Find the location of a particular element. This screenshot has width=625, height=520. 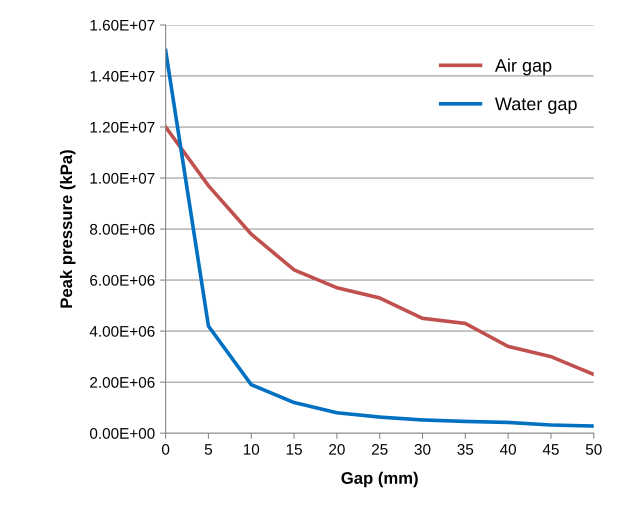

x-tick-label: 20 is located at coordinates (337, 449).